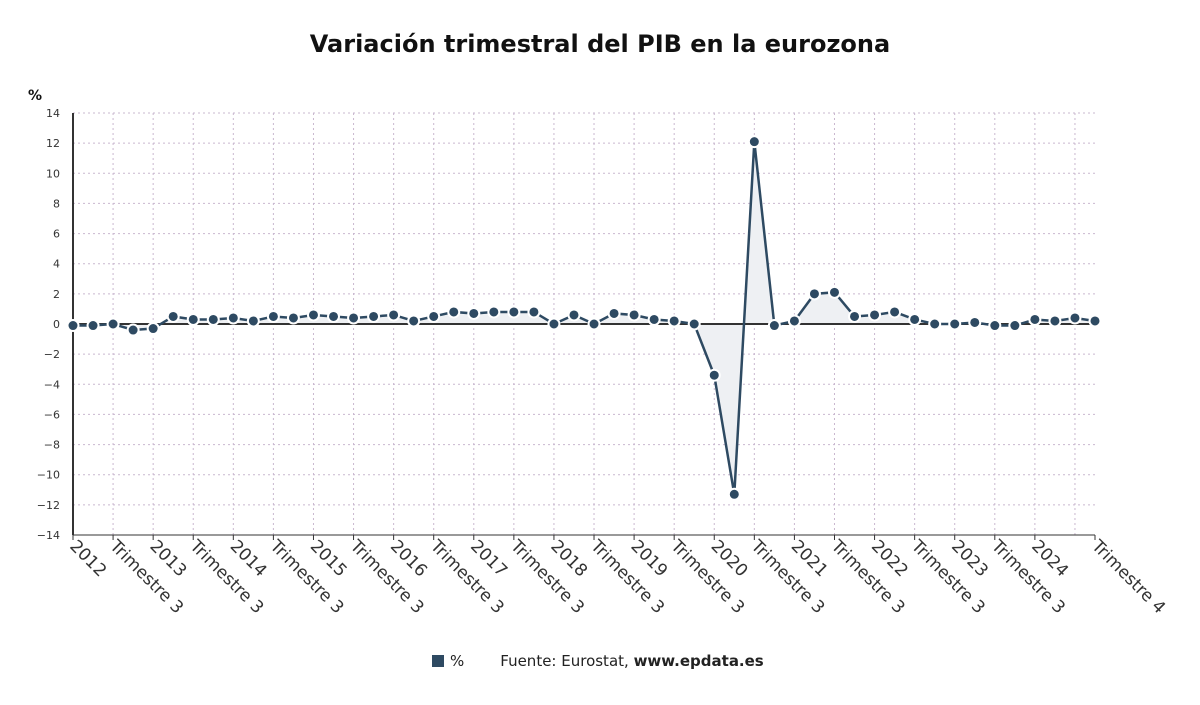  I want to click on source-link: www.epdata.es, so click(698, 661).